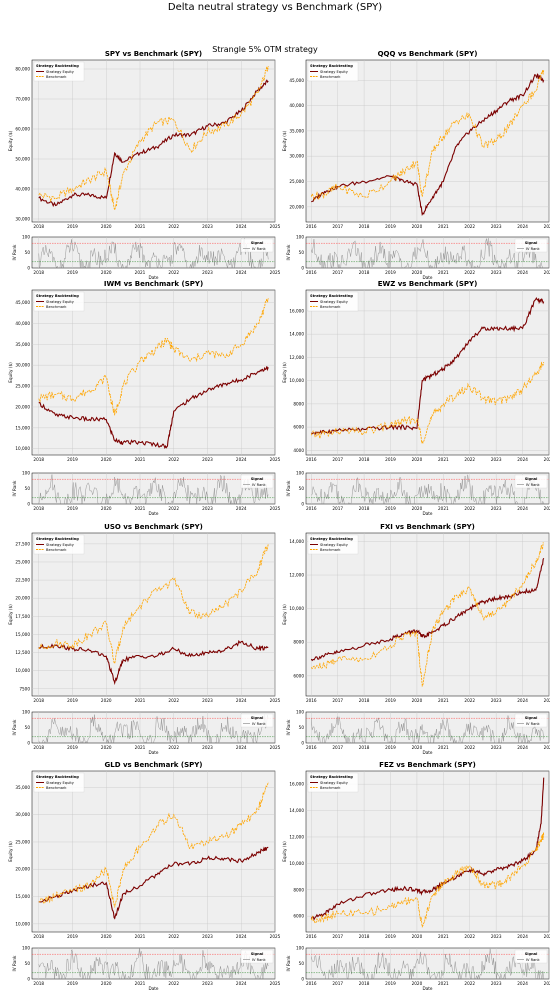 The width and height of the screenshot is (550, 998). What do you see at coordinates (337, 700) in the screenshot?
I see `x-tick-label: 2017` at bounding box center [337, 700].